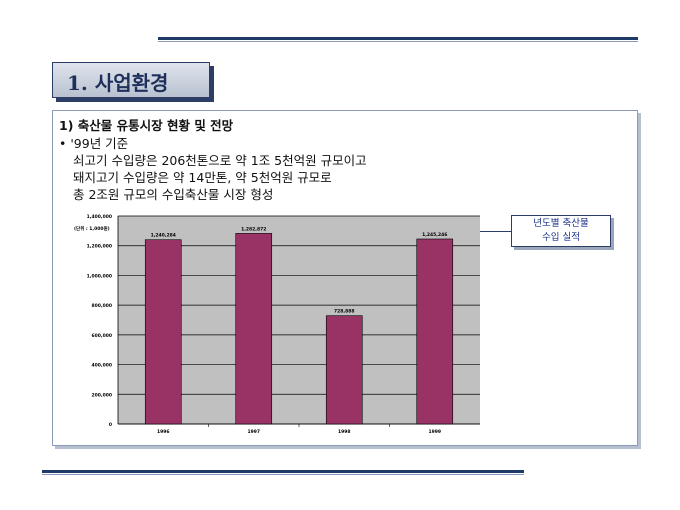 The height and width of the screenshot is (510, 680). I want to click on data-label: 1,282,872, so click(253, 229).